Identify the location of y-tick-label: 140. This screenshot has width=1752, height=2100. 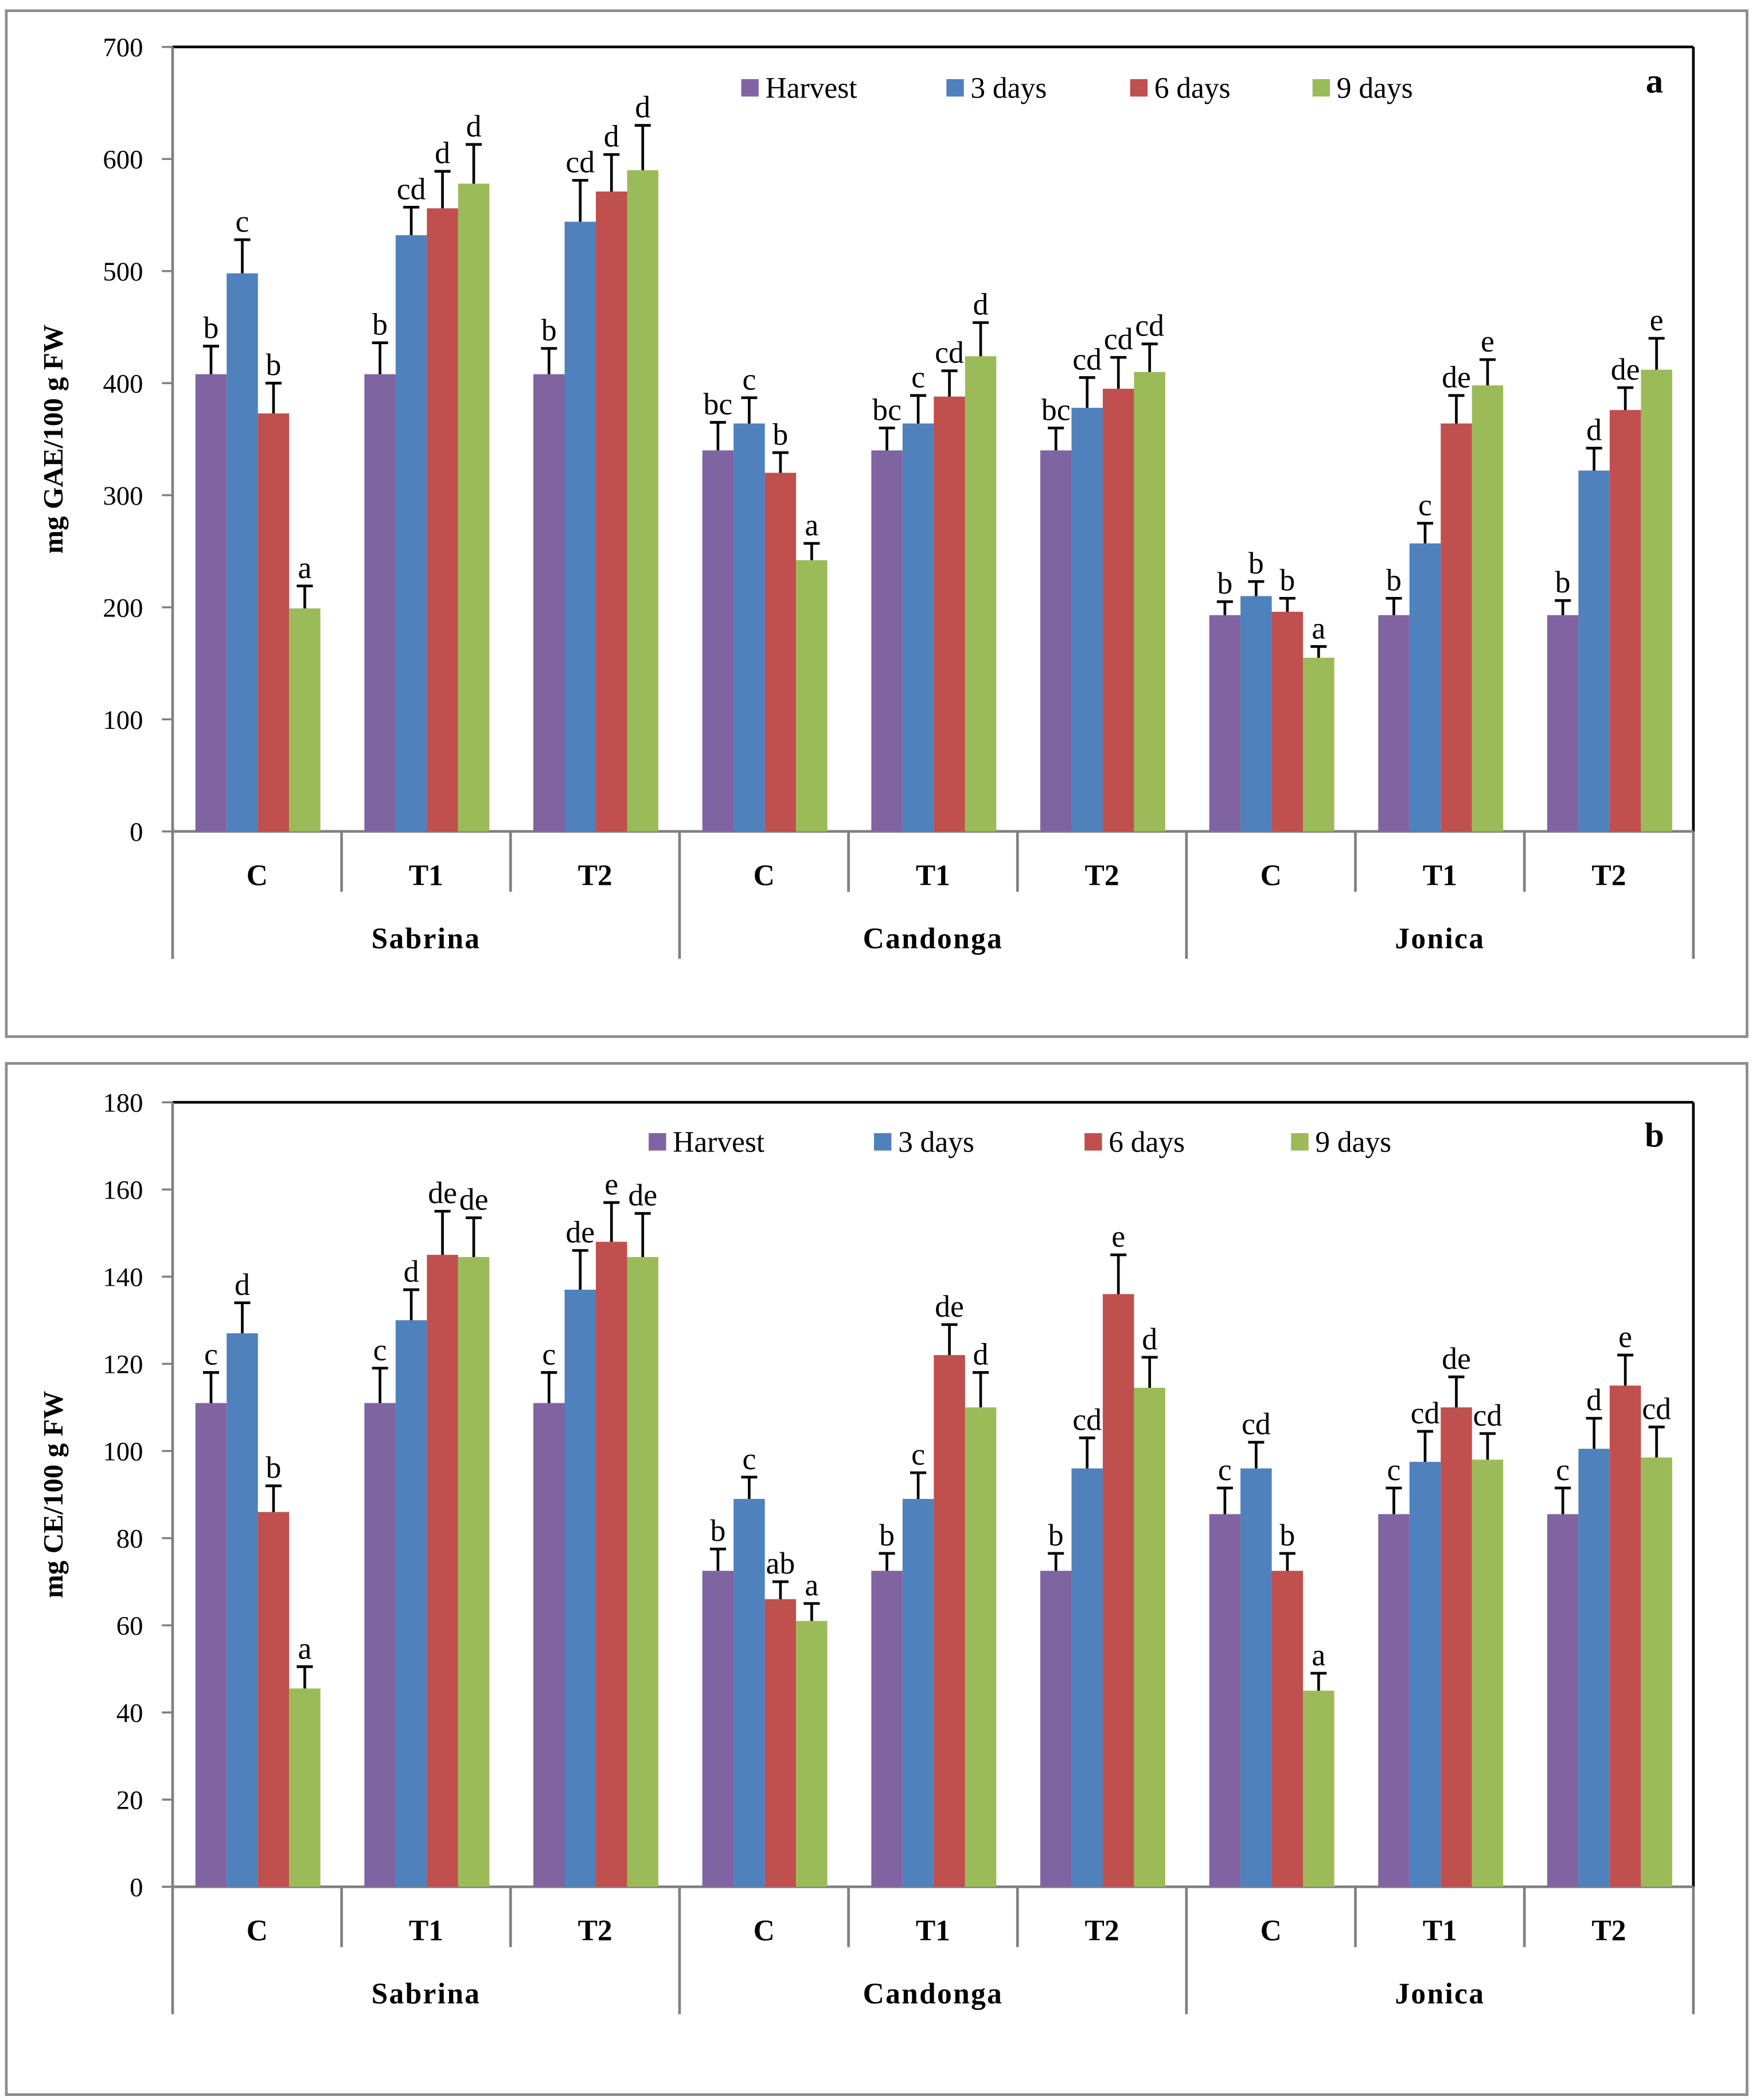
(123, 1278).